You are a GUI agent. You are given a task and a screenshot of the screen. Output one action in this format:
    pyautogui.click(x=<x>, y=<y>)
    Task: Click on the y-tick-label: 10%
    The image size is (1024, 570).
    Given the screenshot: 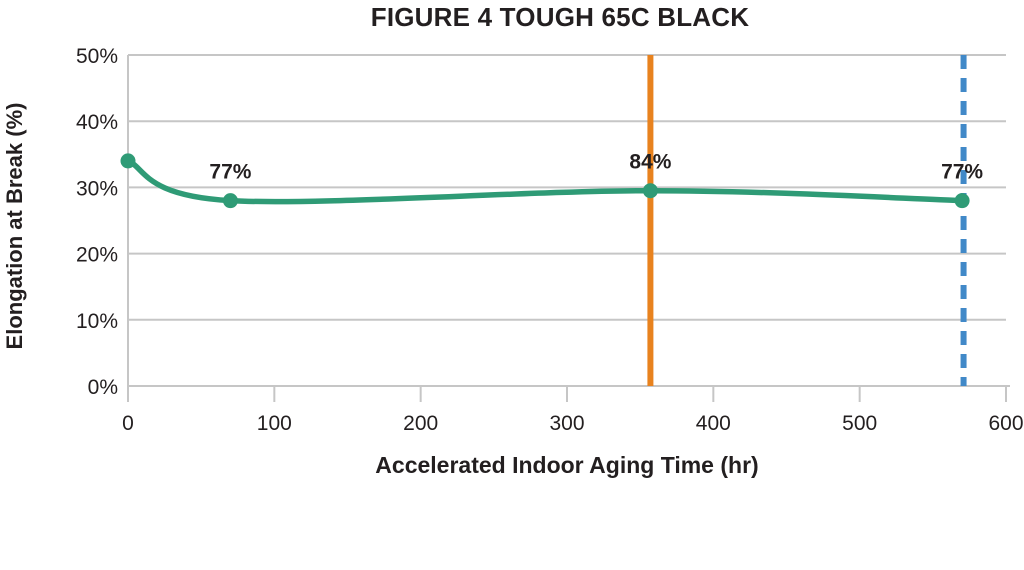 What is the action you would take?
    pyautogui.click(x=97, y=321)
    